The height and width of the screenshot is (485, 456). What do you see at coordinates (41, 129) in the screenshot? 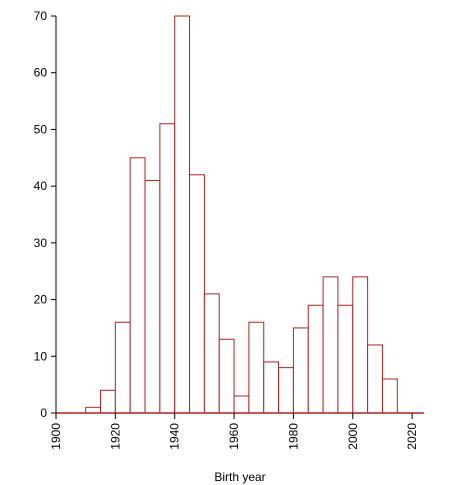
I see `y-tick-label: 50` at bounding box center [41, 129].